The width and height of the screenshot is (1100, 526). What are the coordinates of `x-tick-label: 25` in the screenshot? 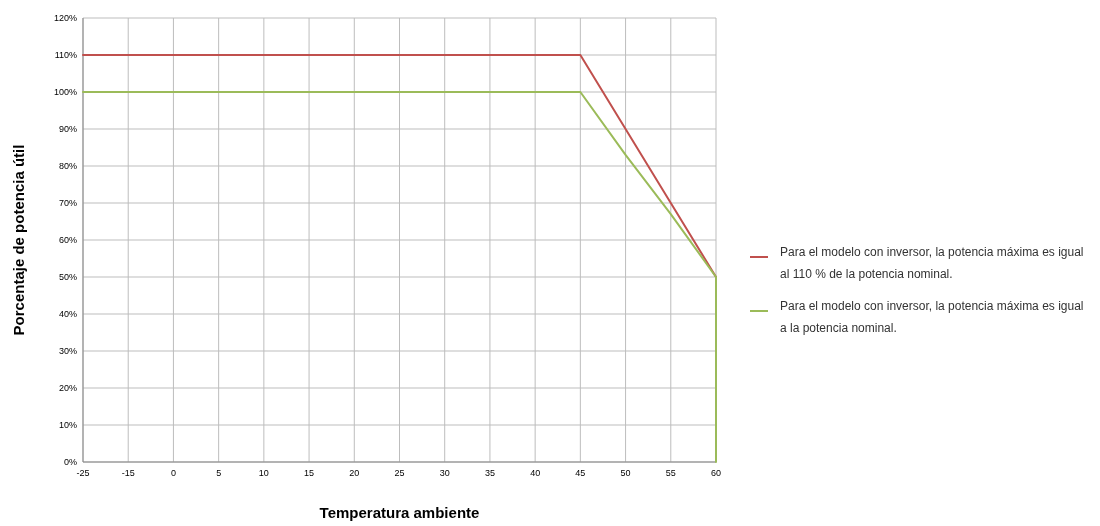 It's located at (399, 473).